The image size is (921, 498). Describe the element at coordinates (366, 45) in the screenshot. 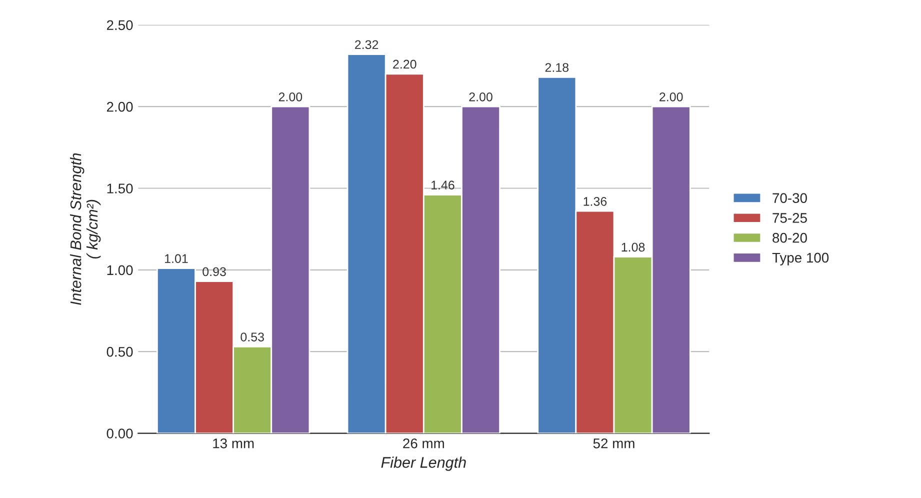

I see `data-label: 2.32` at that location.